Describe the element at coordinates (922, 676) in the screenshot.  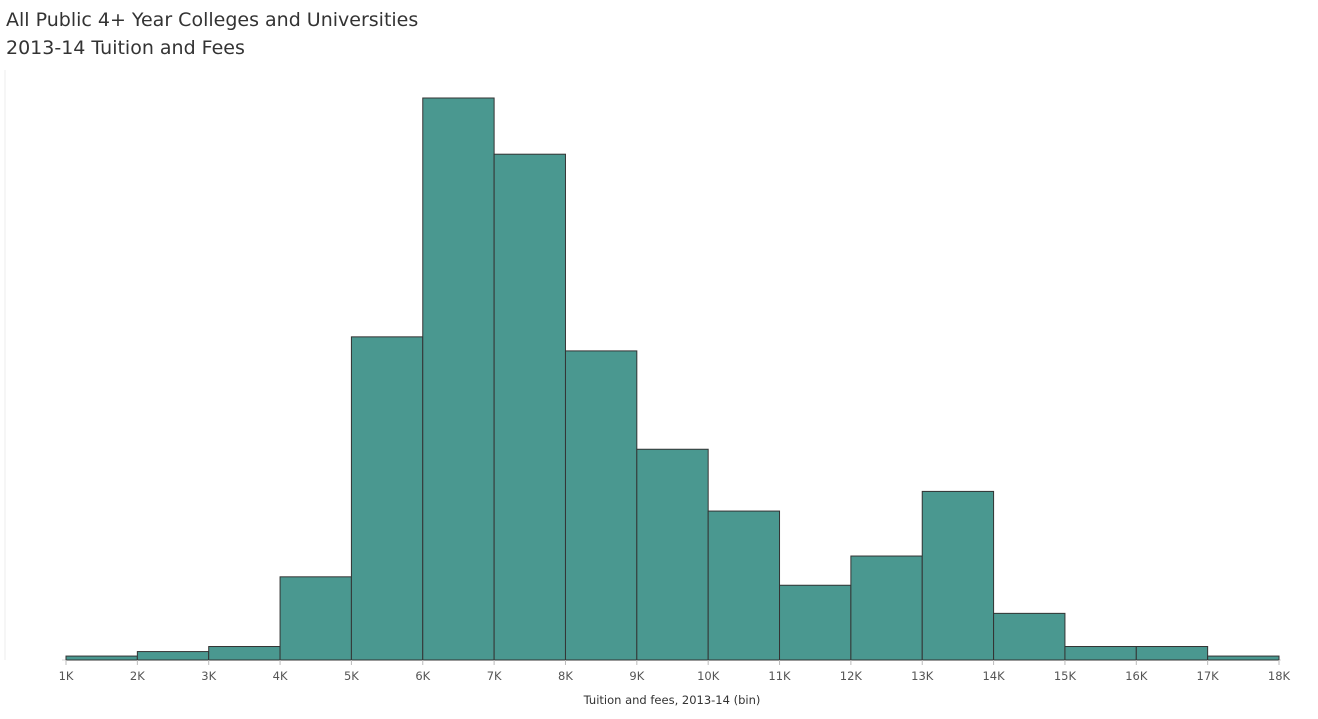
I see `x-tick-label: 13K` at that location.